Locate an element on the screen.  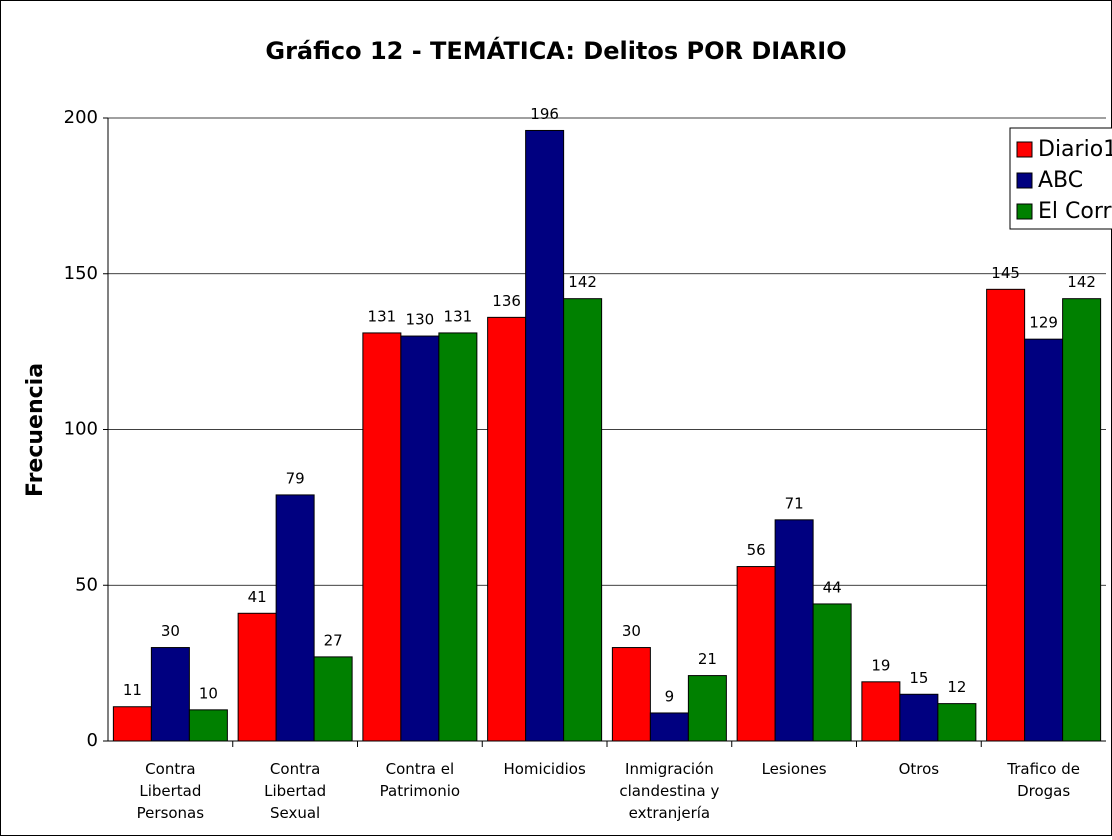
x-tick-label-line: Personas is located at coordinates (171, 813).